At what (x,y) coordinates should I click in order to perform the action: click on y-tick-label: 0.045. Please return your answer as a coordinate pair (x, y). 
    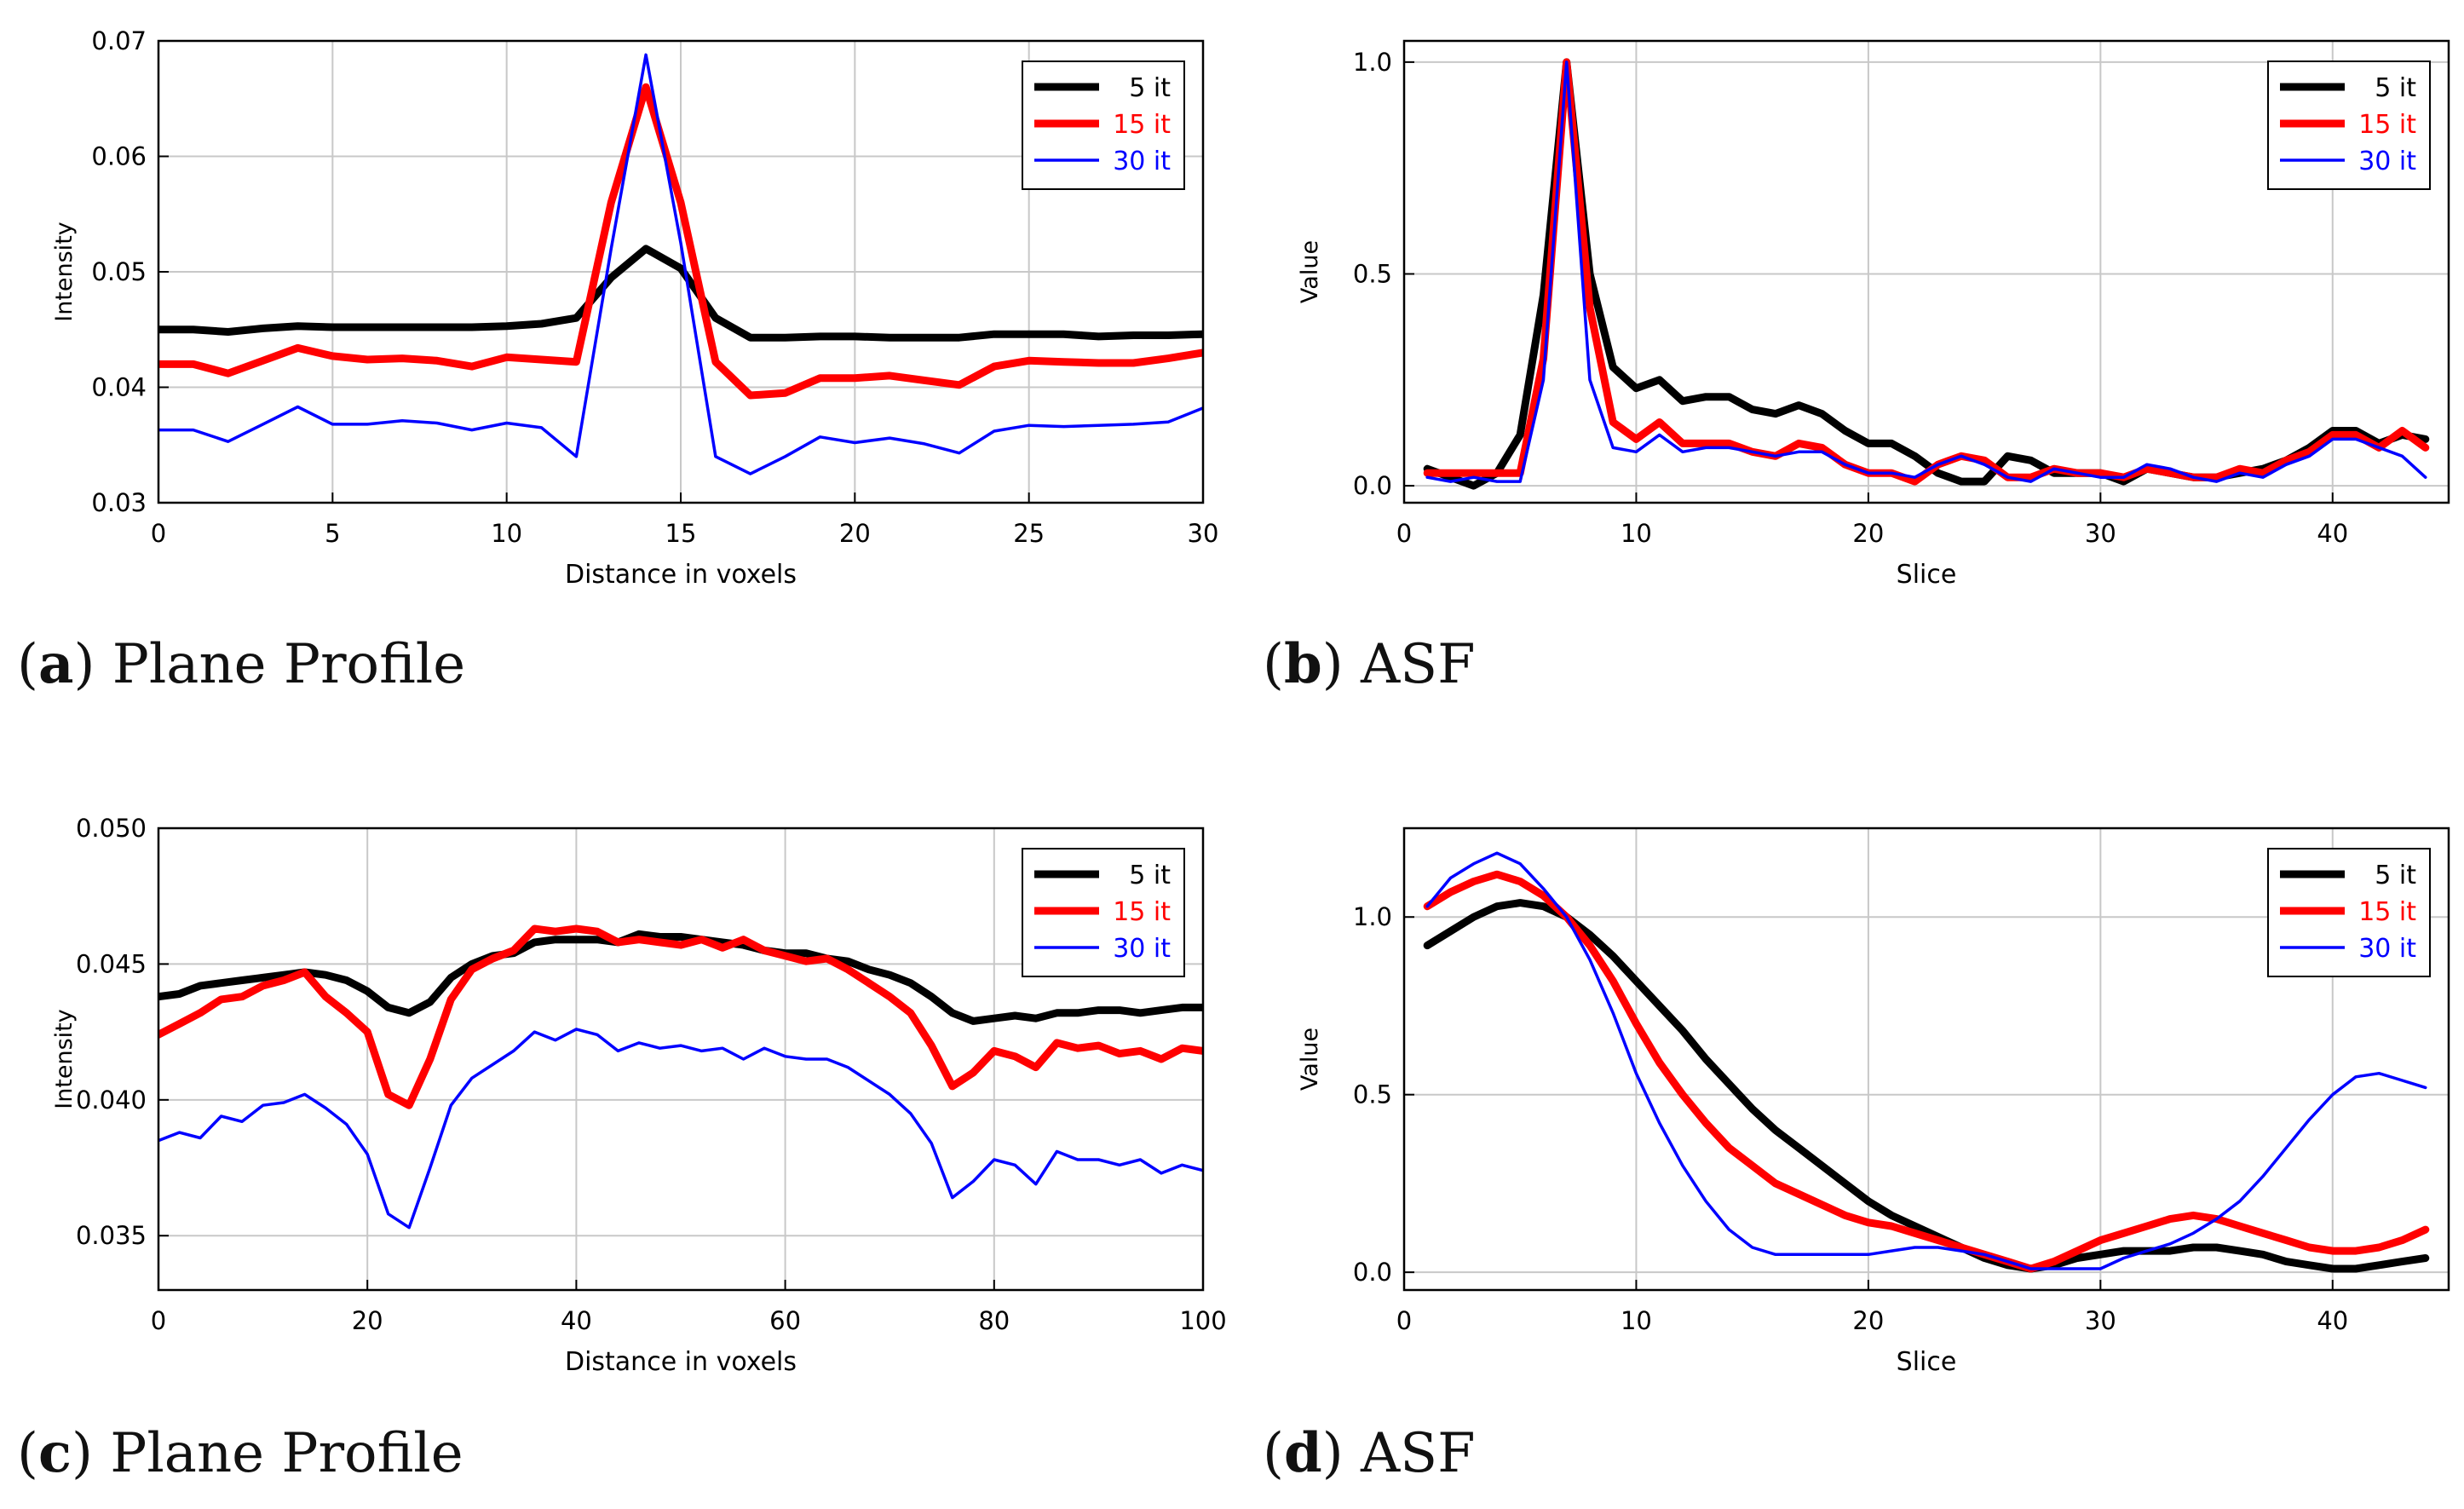
    Looking at the image, I should click on (111, 963).